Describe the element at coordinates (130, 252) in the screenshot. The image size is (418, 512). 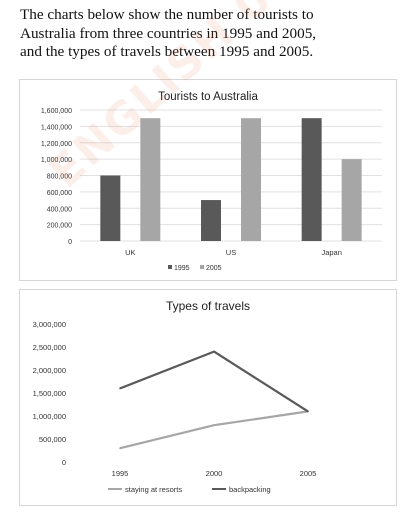
I see `x-tick-label: UK` at that location.